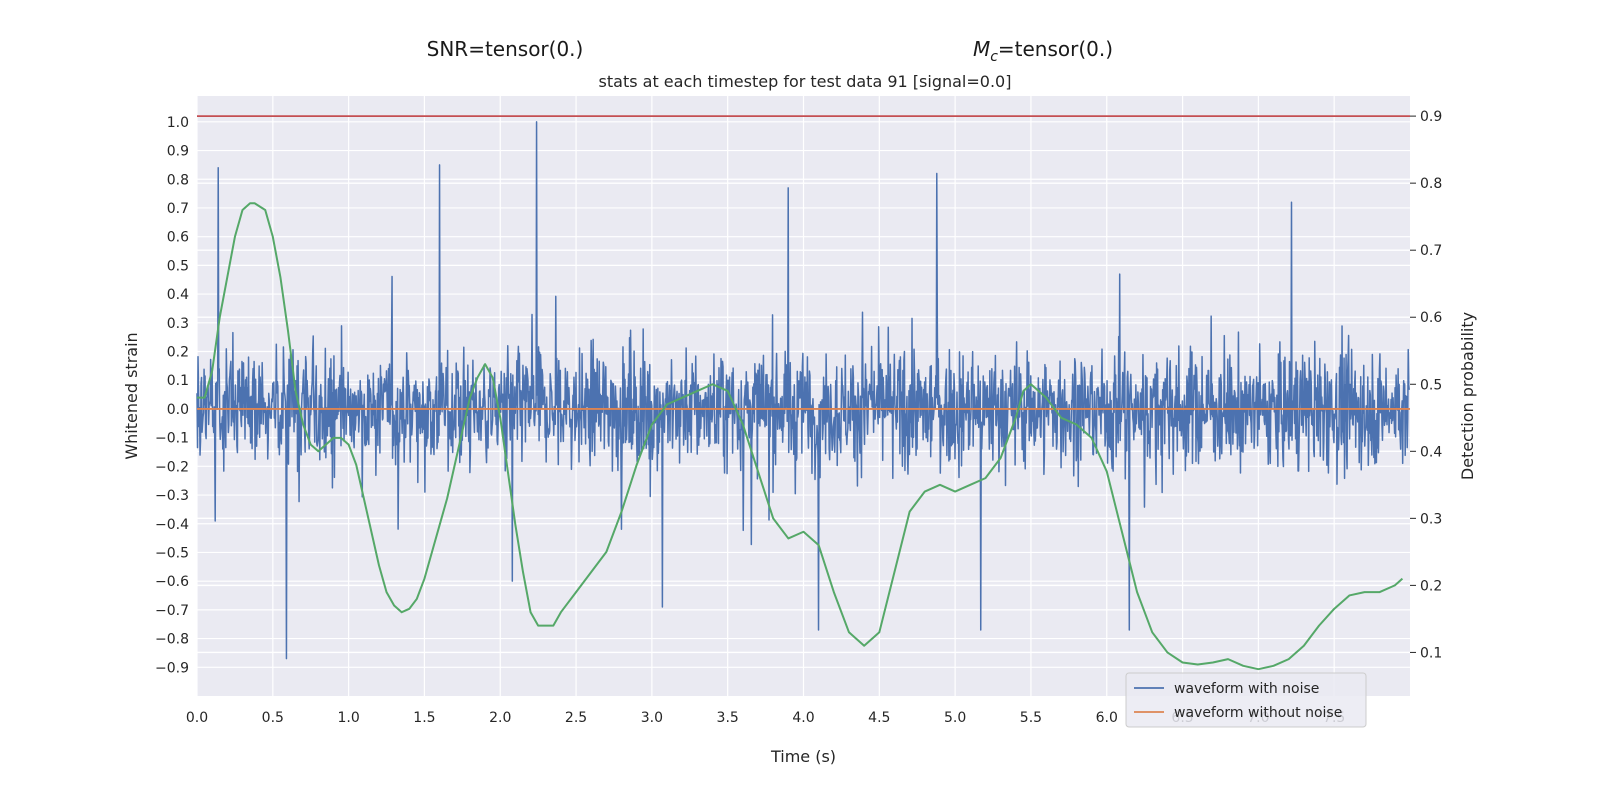  Describe the element at coordinates (172, 496) in the screenshot. I see `y-left-tick-label: −0.3` at that location.